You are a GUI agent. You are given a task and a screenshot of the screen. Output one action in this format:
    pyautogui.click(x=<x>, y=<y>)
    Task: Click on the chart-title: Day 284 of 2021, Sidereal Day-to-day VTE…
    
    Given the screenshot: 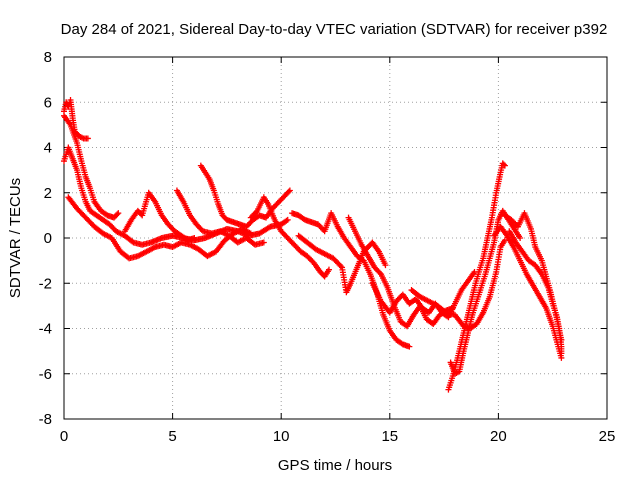 What is the action you would take?
    pyautogui.click(x=334, y=29)
    